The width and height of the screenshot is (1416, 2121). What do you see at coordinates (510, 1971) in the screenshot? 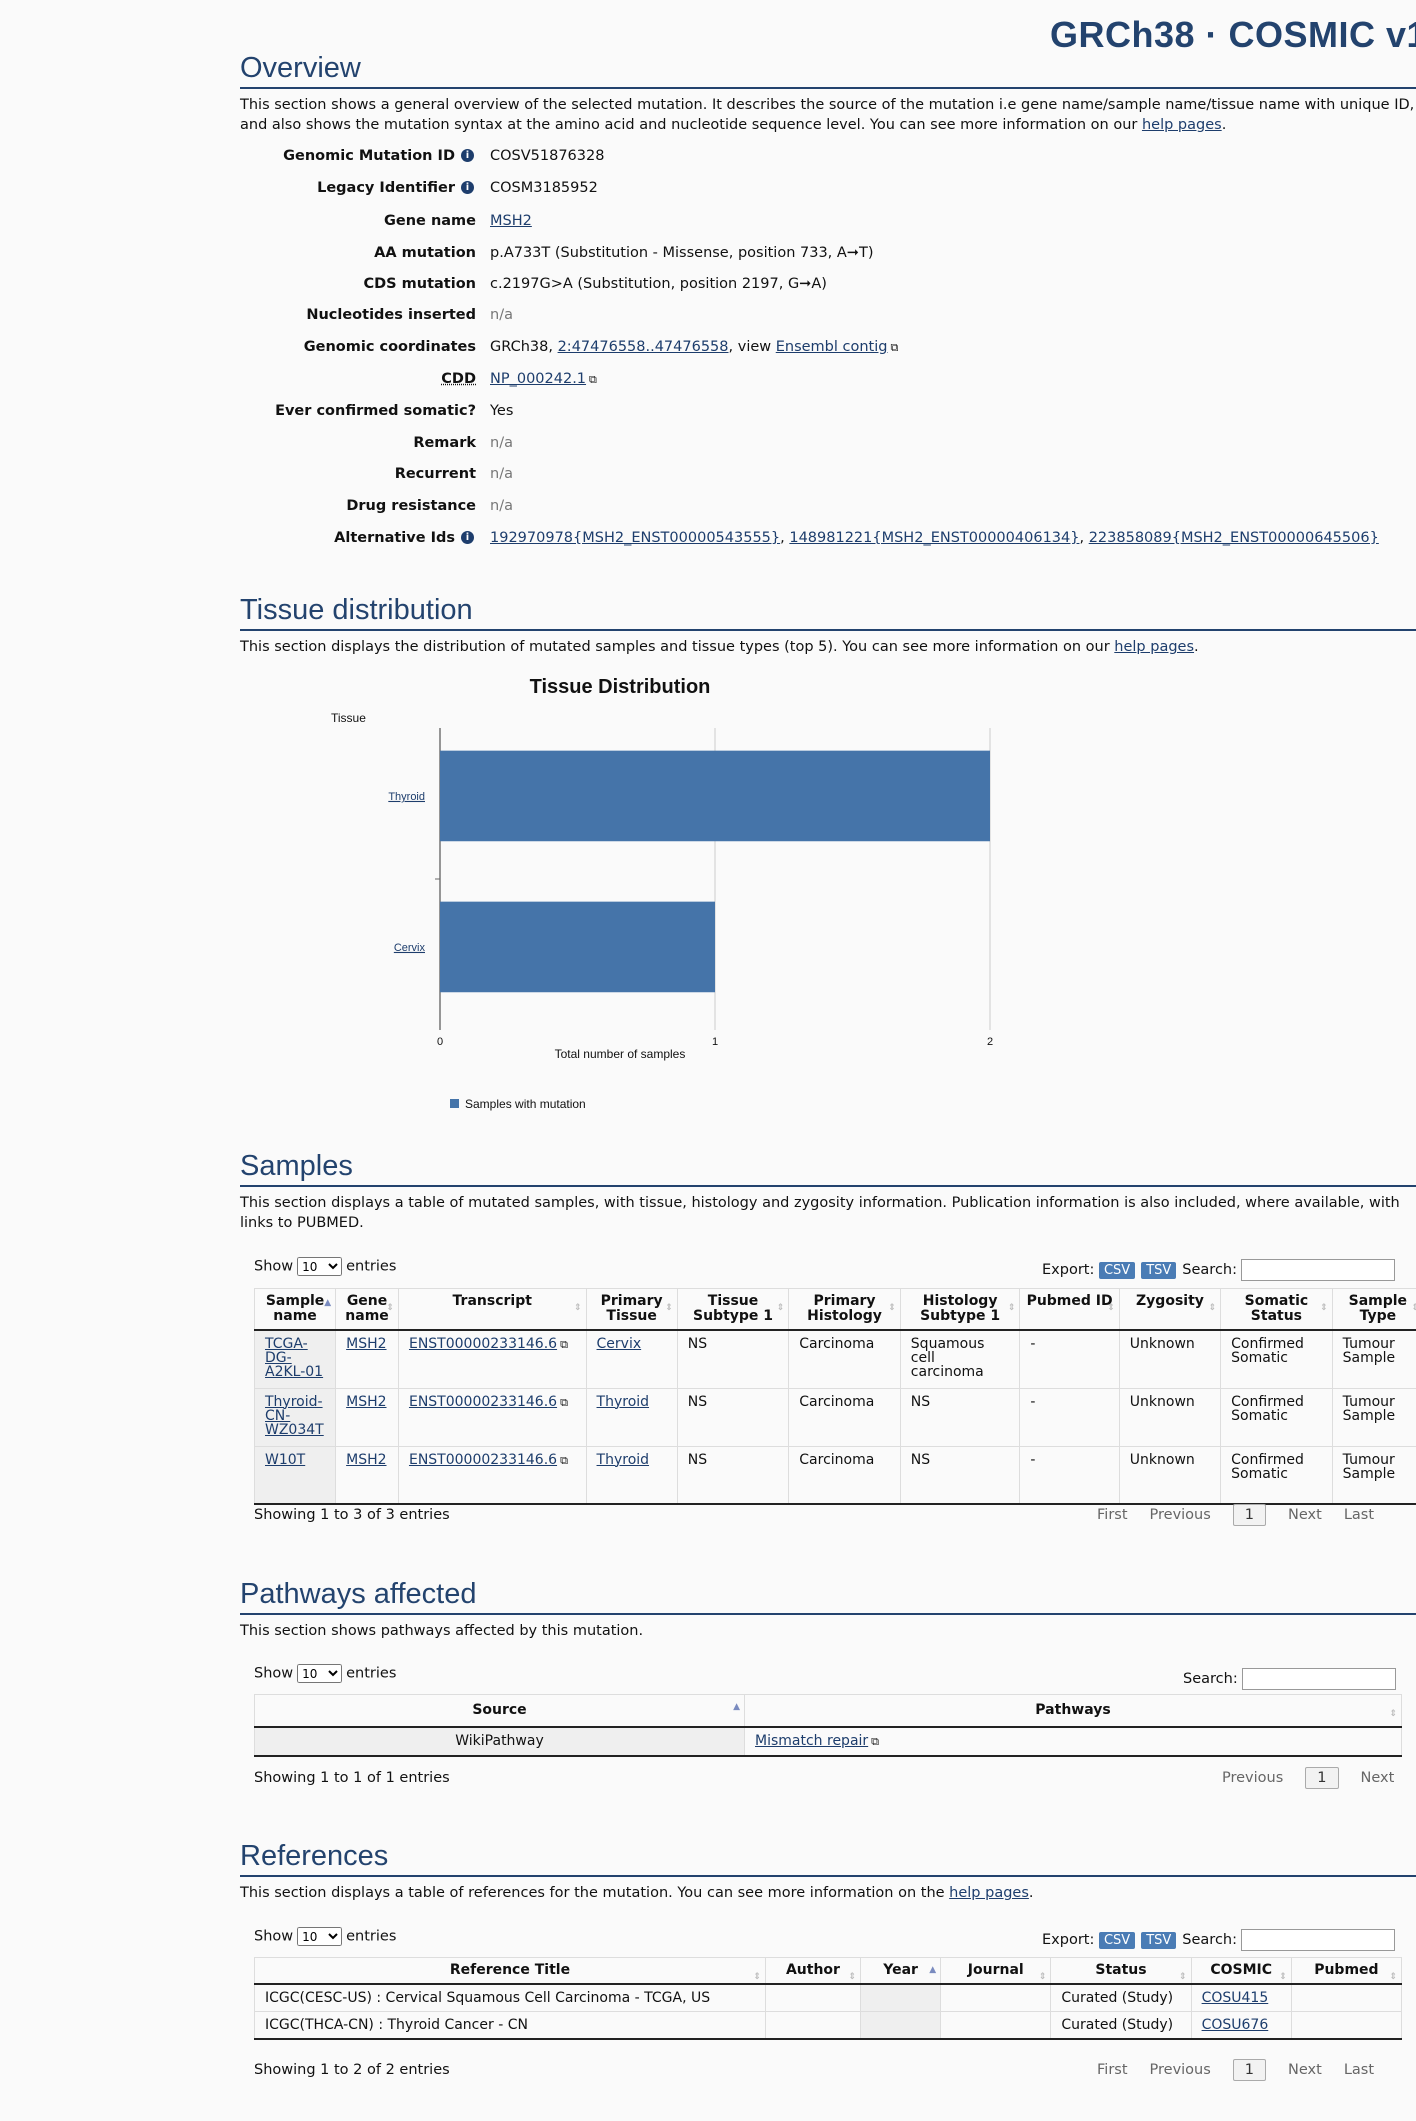
I see `col-header-reference-title: Reference Title ⇕` at bounding box center [510, 1971].